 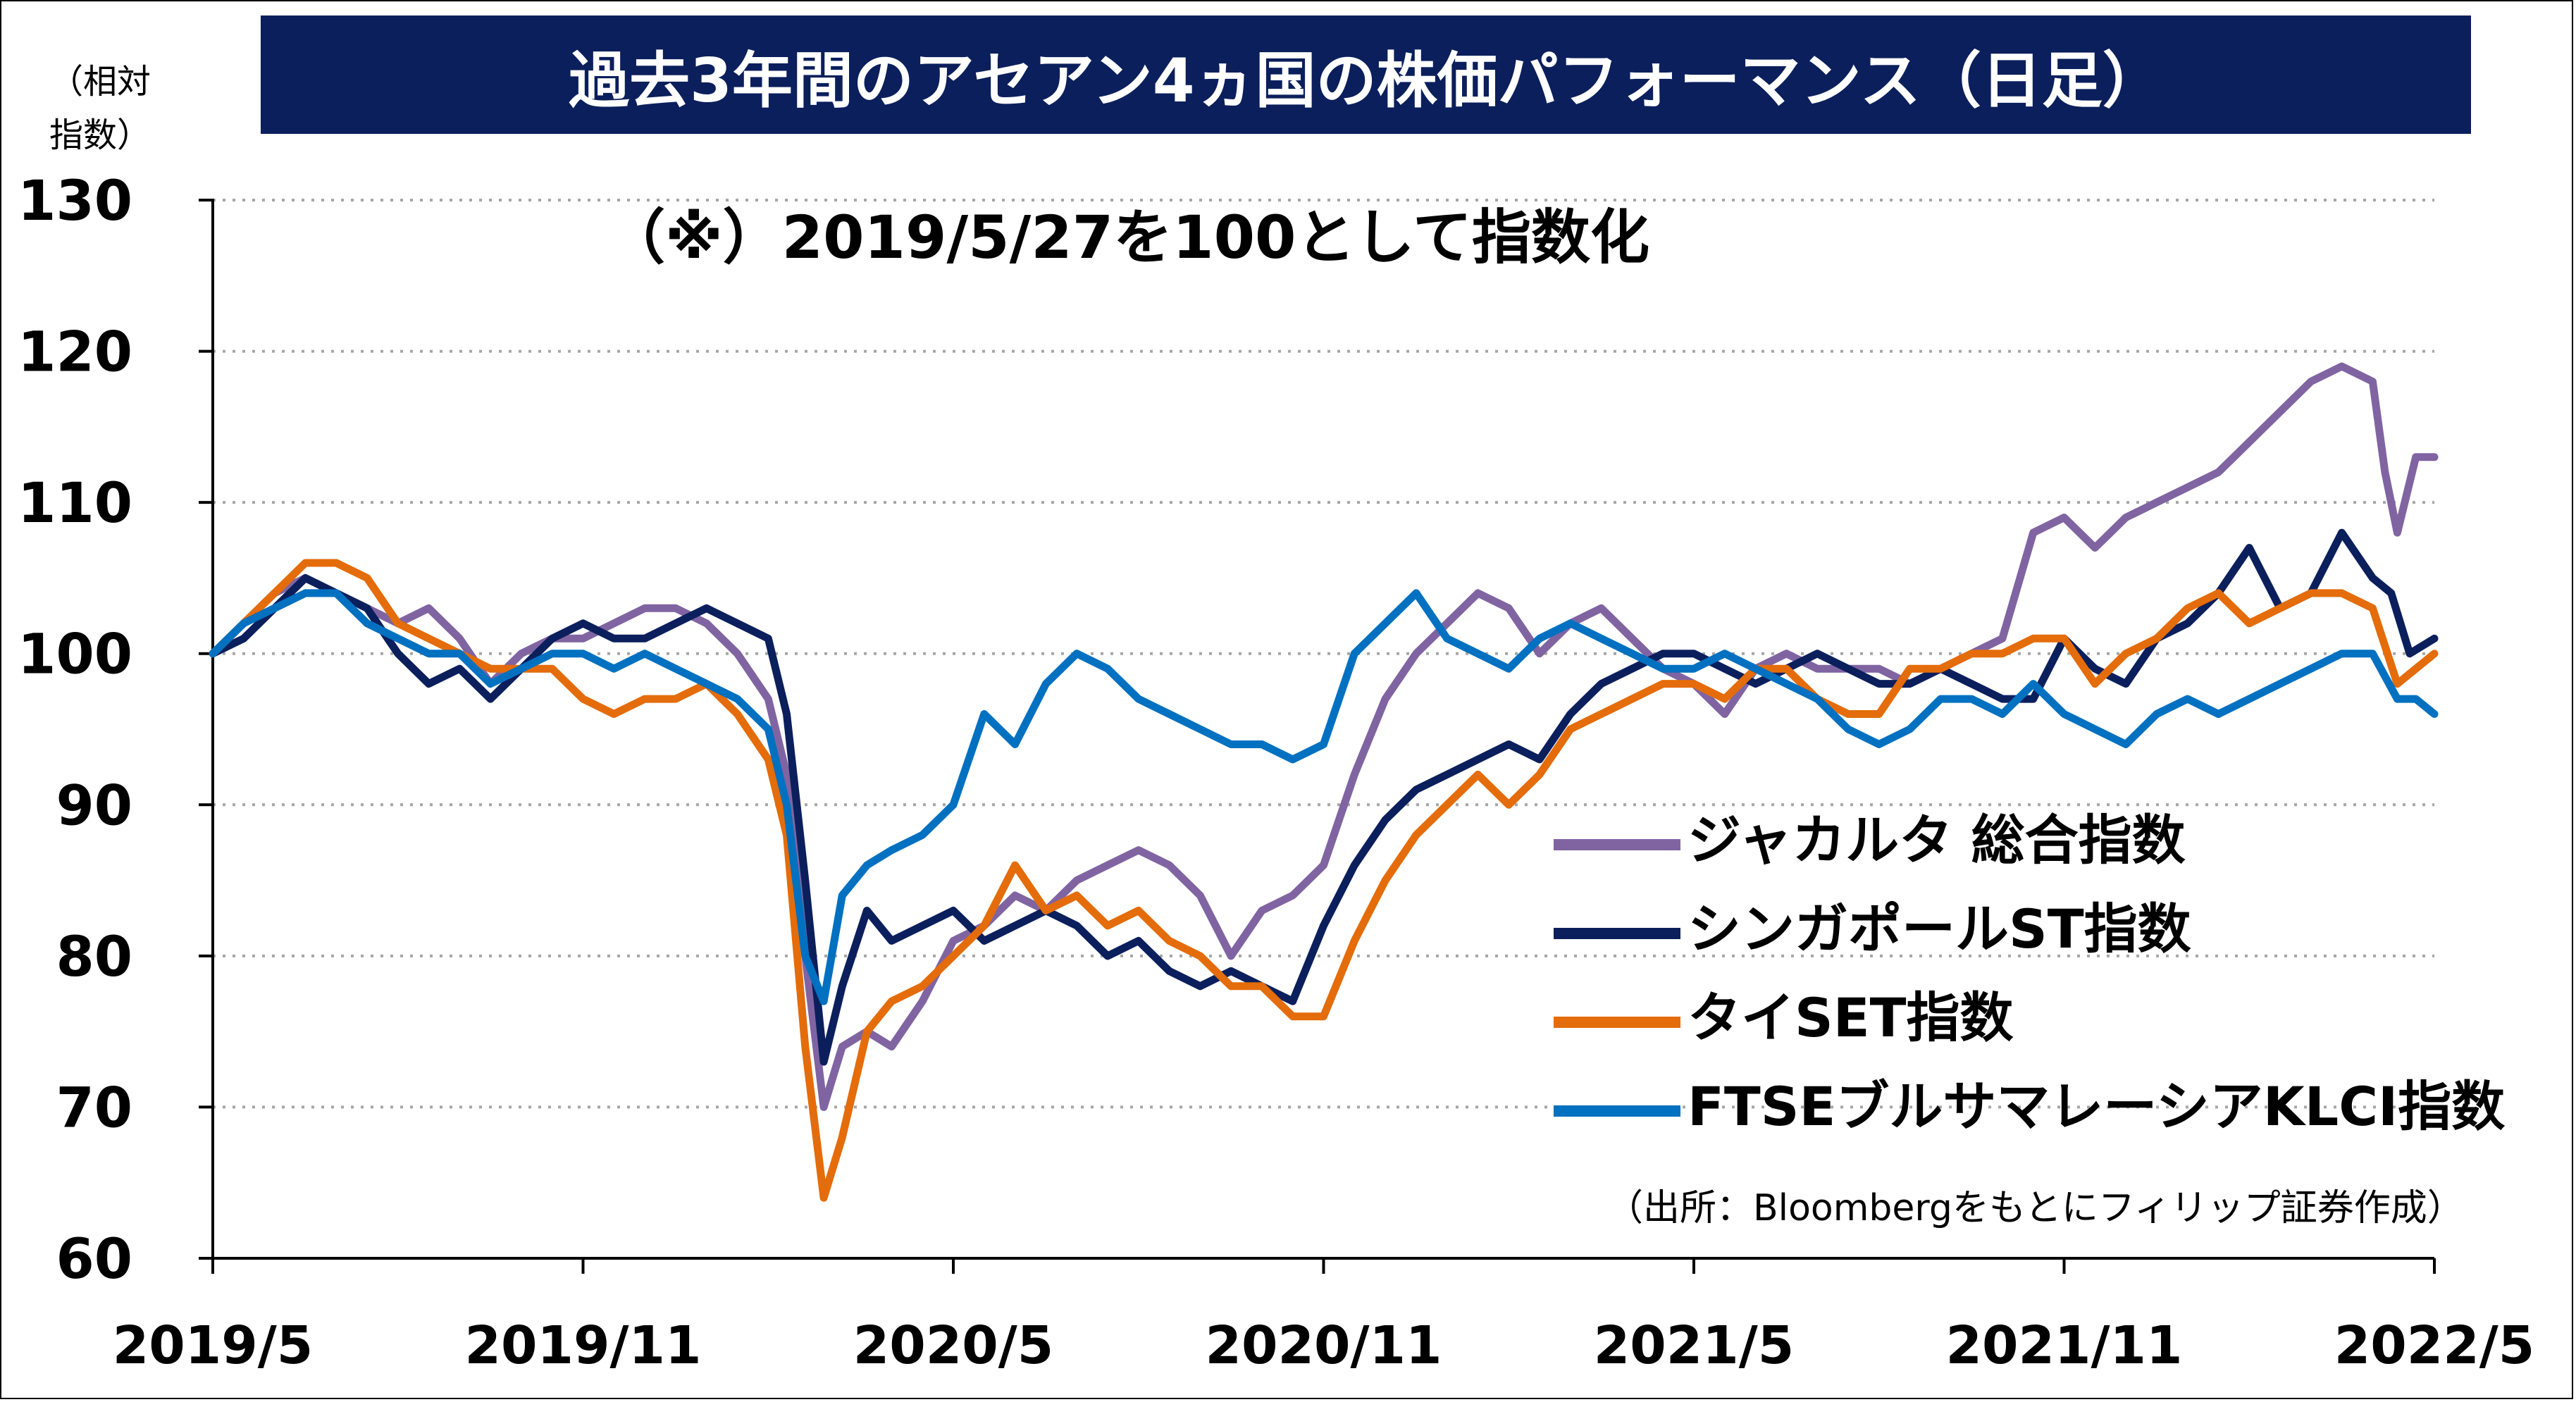 I want to click on legend-label-1: シンガポールST指数, so click(x=1939, y=929).